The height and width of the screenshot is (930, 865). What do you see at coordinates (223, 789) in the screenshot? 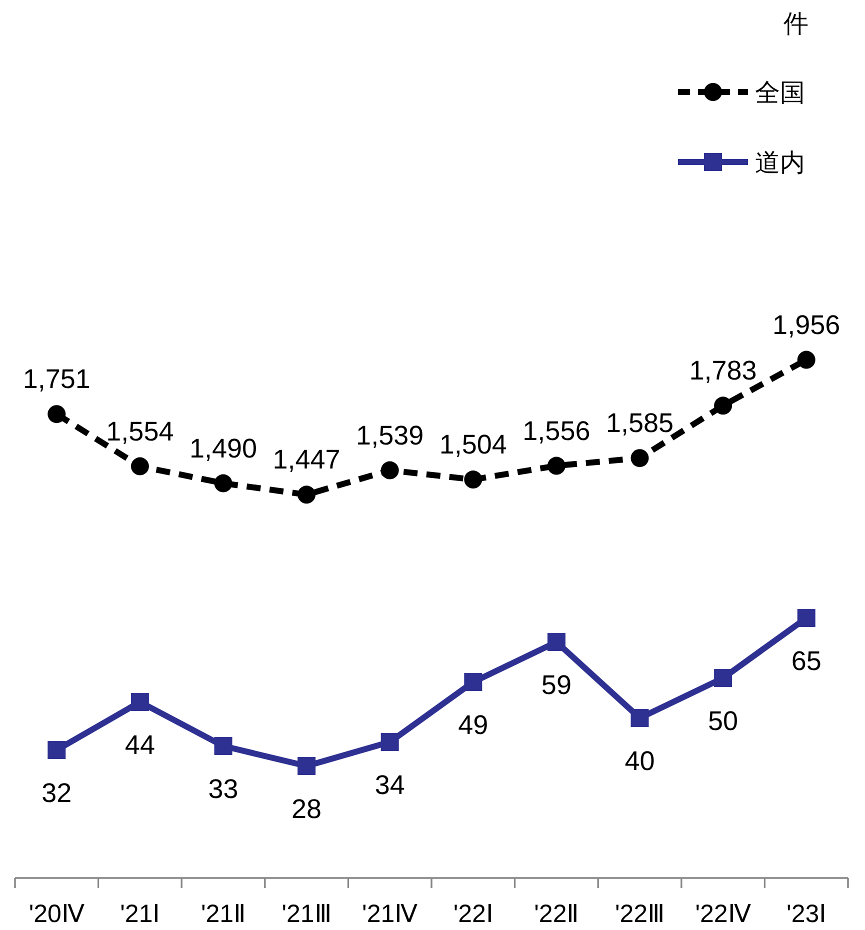
I see `data-label: 33` at bounding box center [223, 789].